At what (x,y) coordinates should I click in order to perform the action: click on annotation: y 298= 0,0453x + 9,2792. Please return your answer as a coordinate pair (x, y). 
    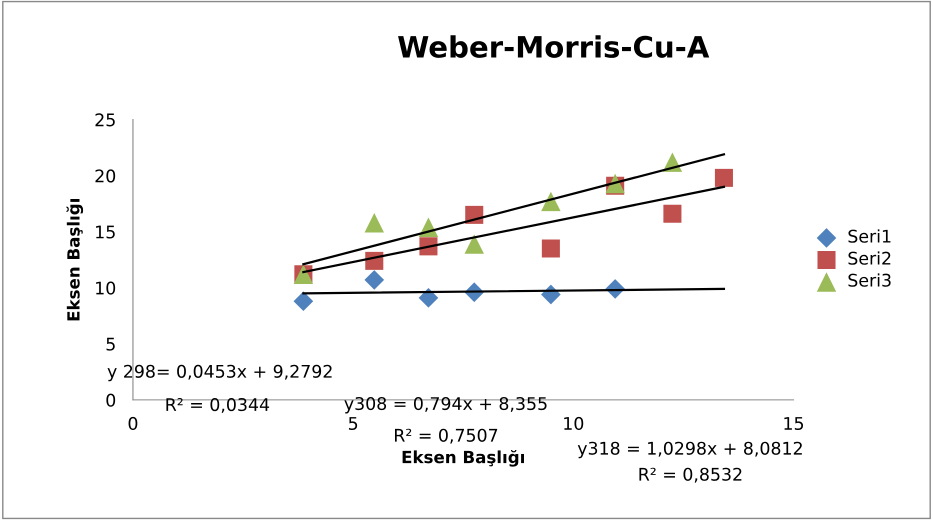
    Looking at the image, I should click on (220, 373).